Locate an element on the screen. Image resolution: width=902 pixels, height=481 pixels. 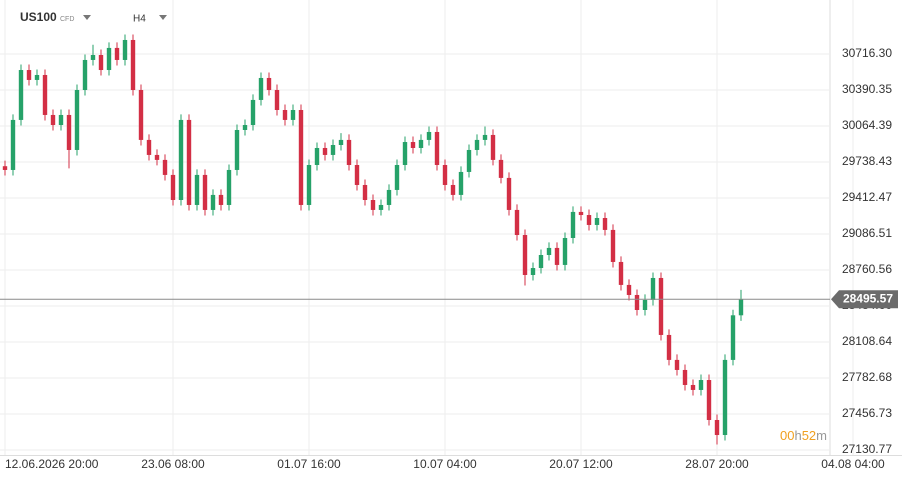
instrument-type: CFD is located at coordinates (67, 19).